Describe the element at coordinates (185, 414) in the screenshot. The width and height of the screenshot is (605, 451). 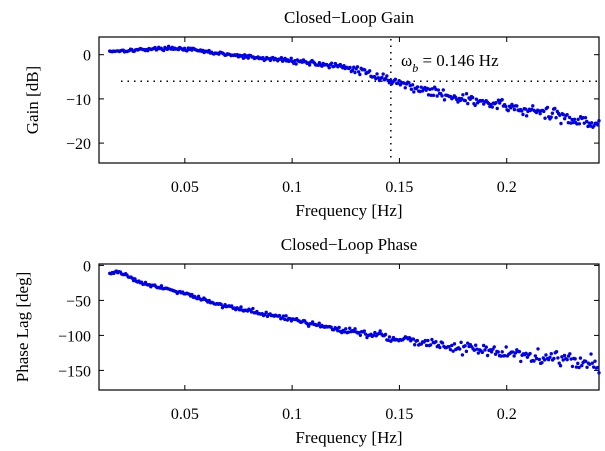
I see `x-tick-label: 0.05` at that location.